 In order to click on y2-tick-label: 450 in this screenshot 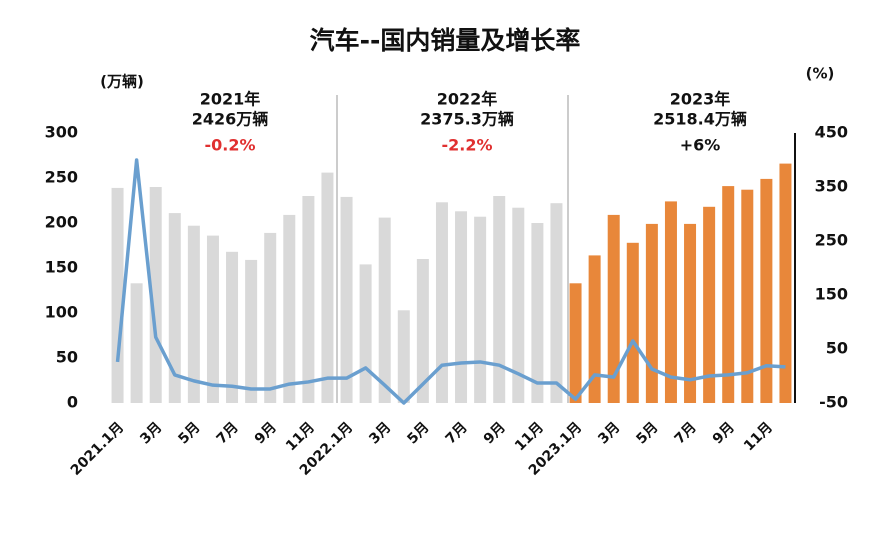, I will do `click(831, 132)`.